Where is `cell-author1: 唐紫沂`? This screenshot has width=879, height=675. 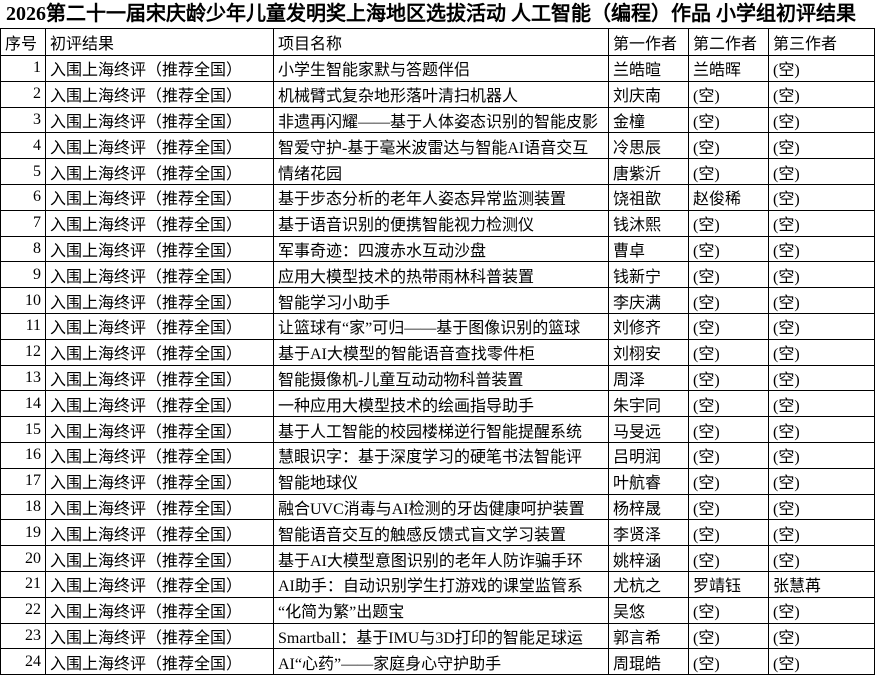
cell-author1: 唐紫沂 is located at coordinates (648, 171).